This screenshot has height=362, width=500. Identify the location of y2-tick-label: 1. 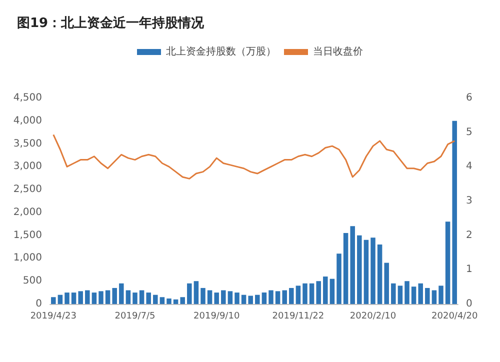
(469, 270).